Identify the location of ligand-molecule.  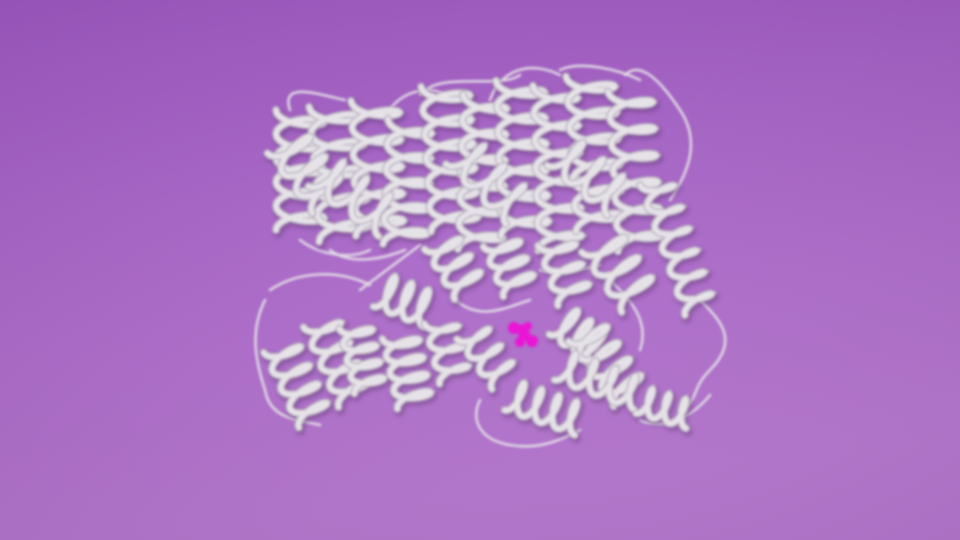
(523, 334).